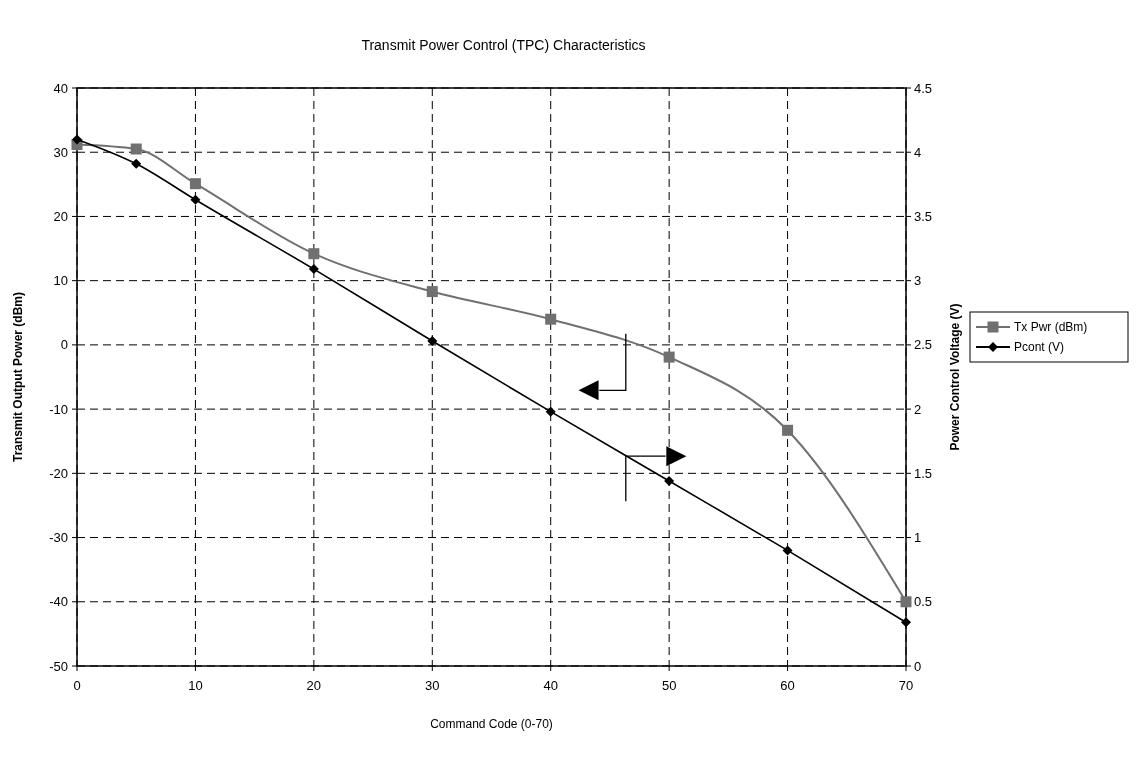 Image resolution: width=1140 pixels, height=767 pixels. I want to click on y-tick-label: 10, so click(60, 281).